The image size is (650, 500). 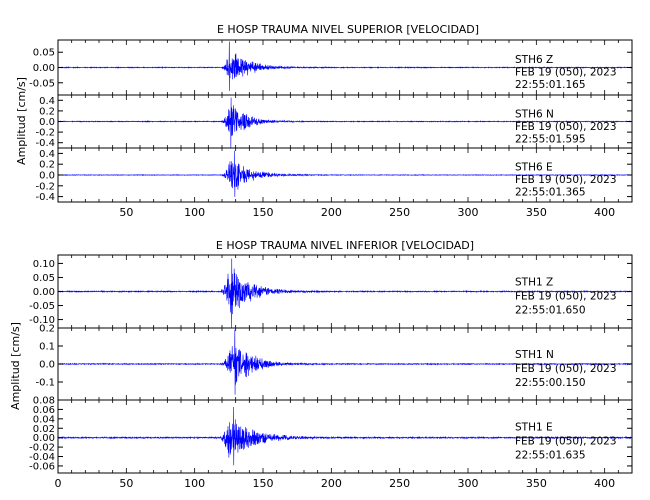 I want to click on chart0-panel1-date-label: FEB 19 (050), 2023, so click(x=566, y=127).